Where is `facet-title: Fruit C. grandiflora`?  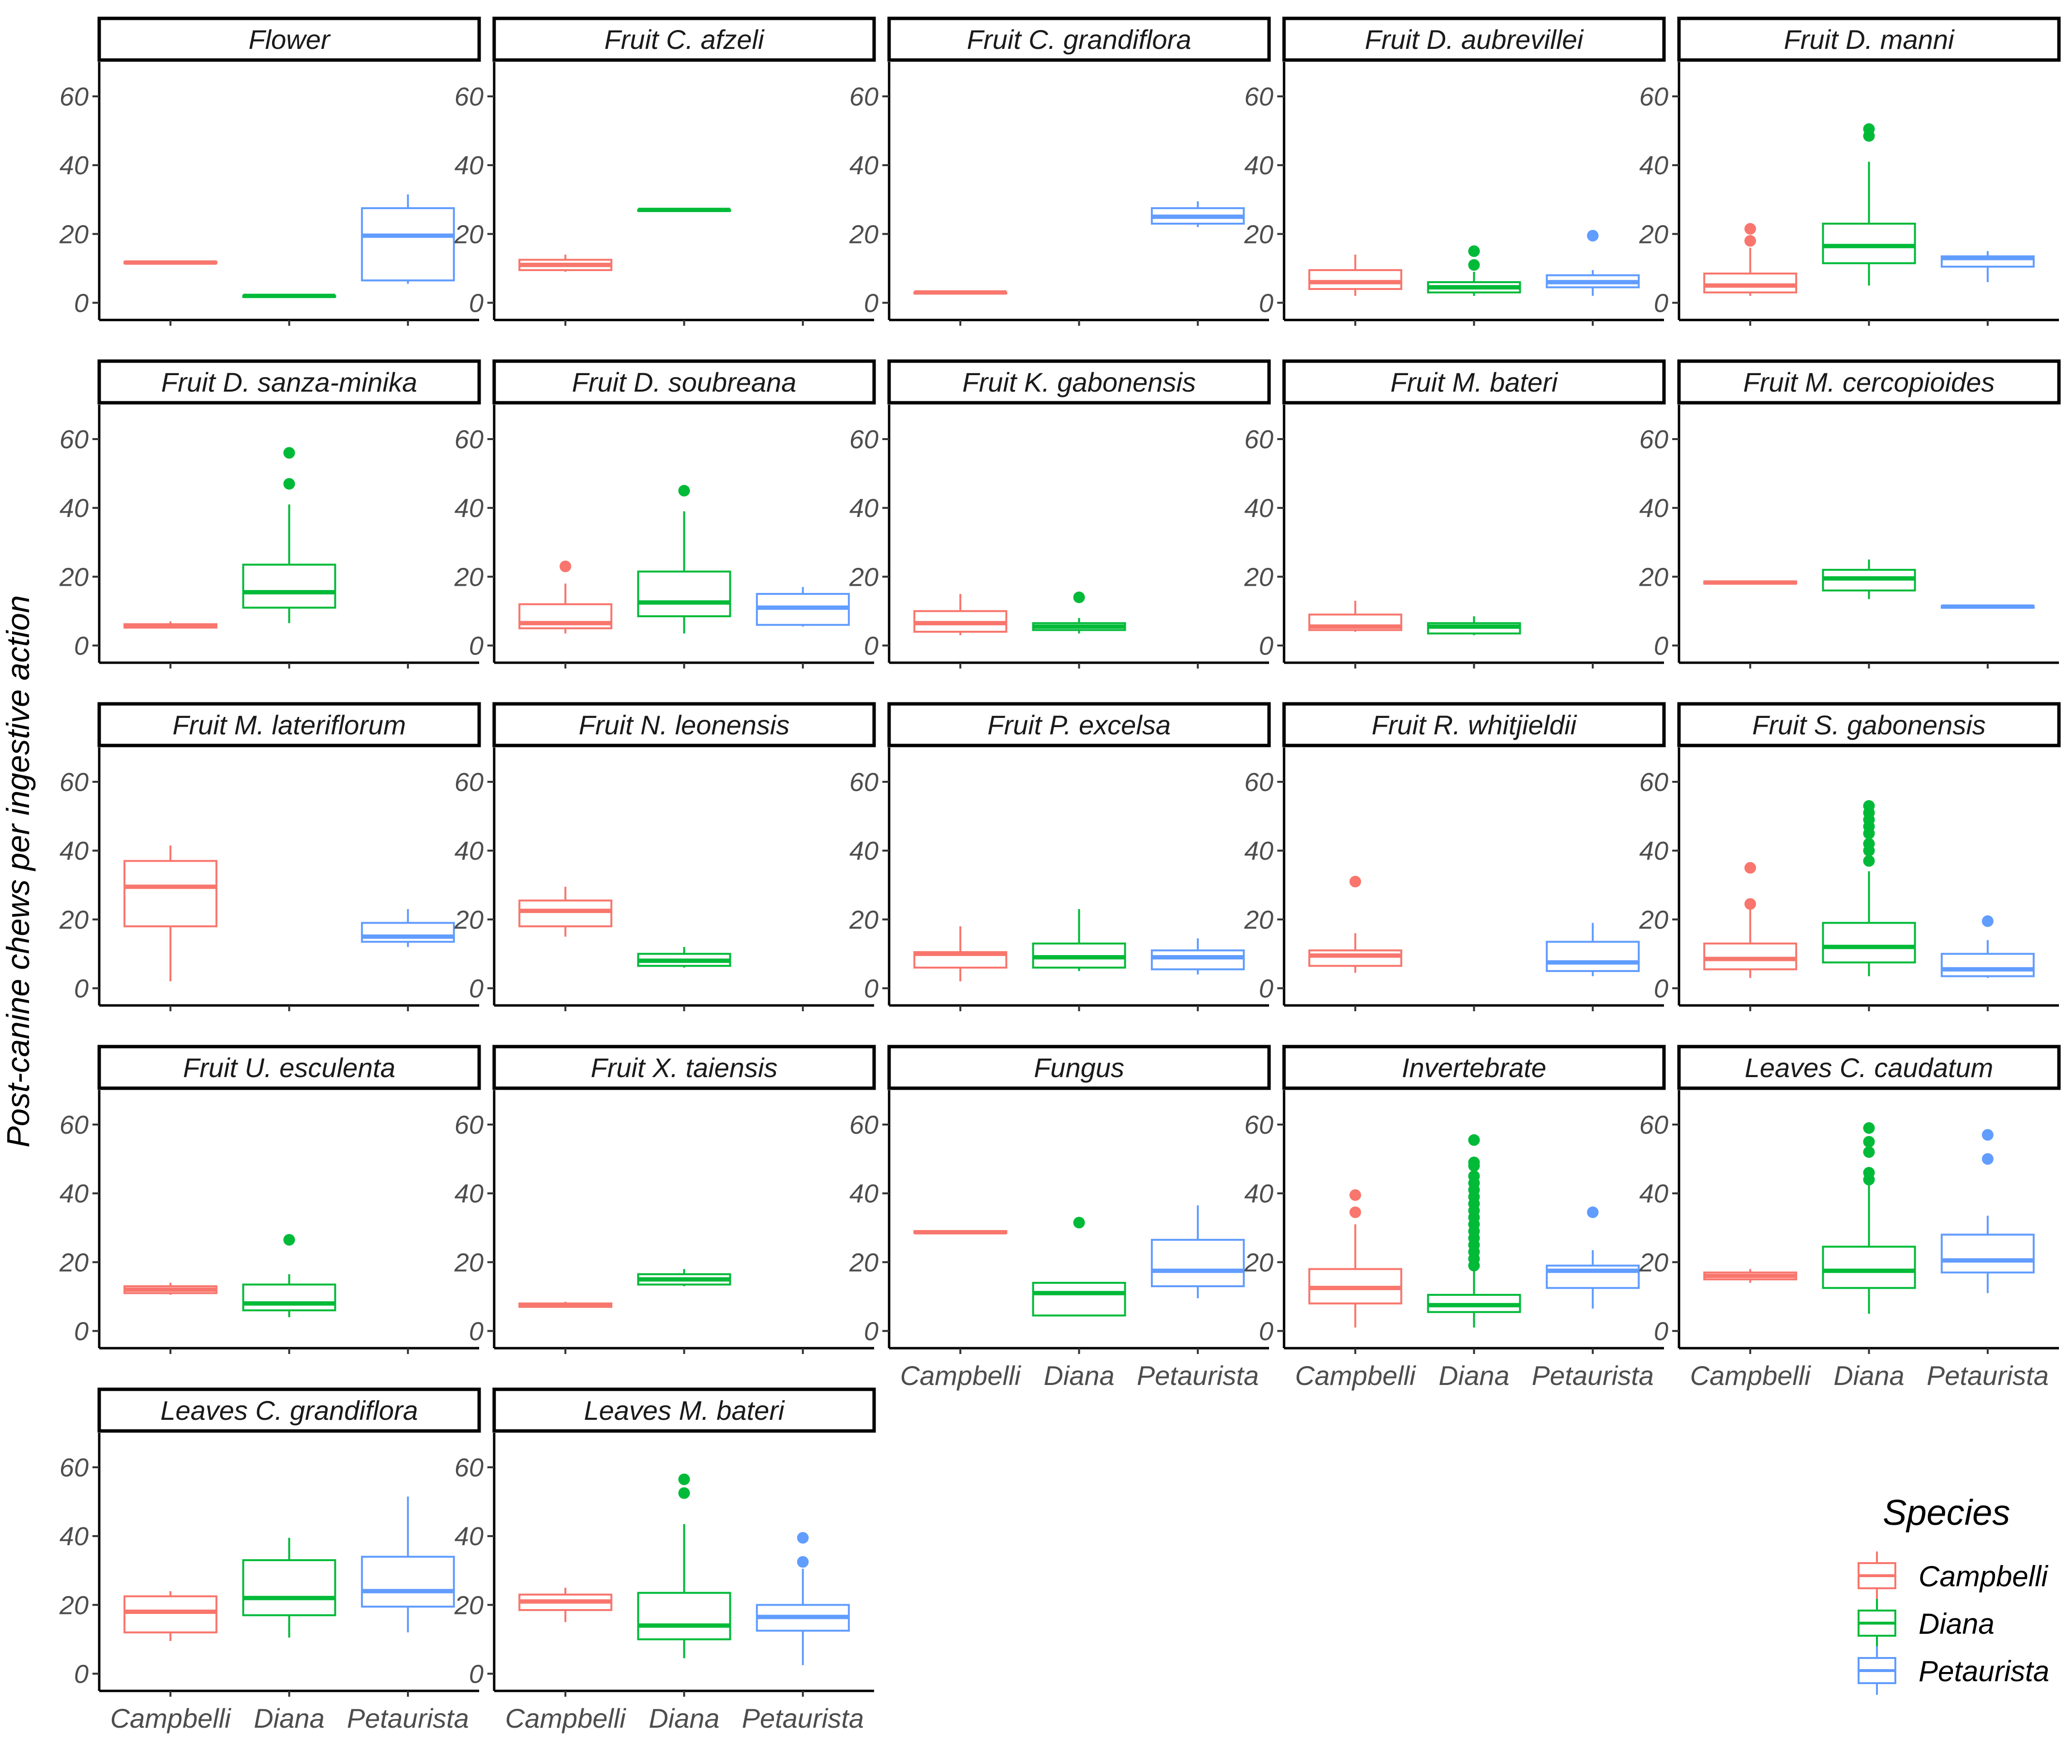 facet-title: Fruit C. grandiflora is located at coordinates (1079, 39).